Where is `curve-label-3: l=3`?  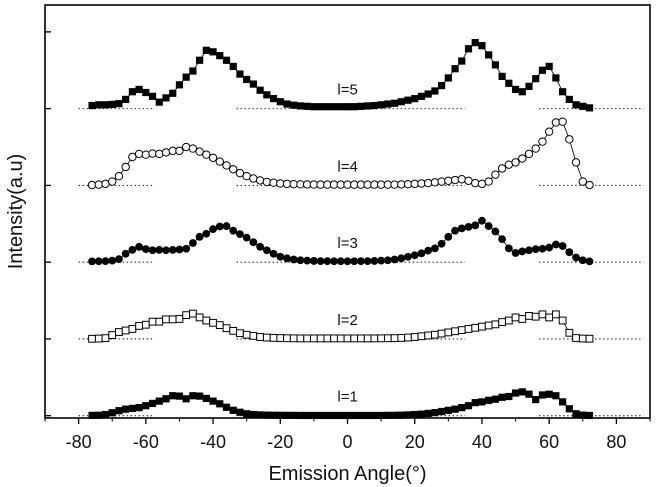
curve-label-3: l=3 is located at coordinates (347, 243).